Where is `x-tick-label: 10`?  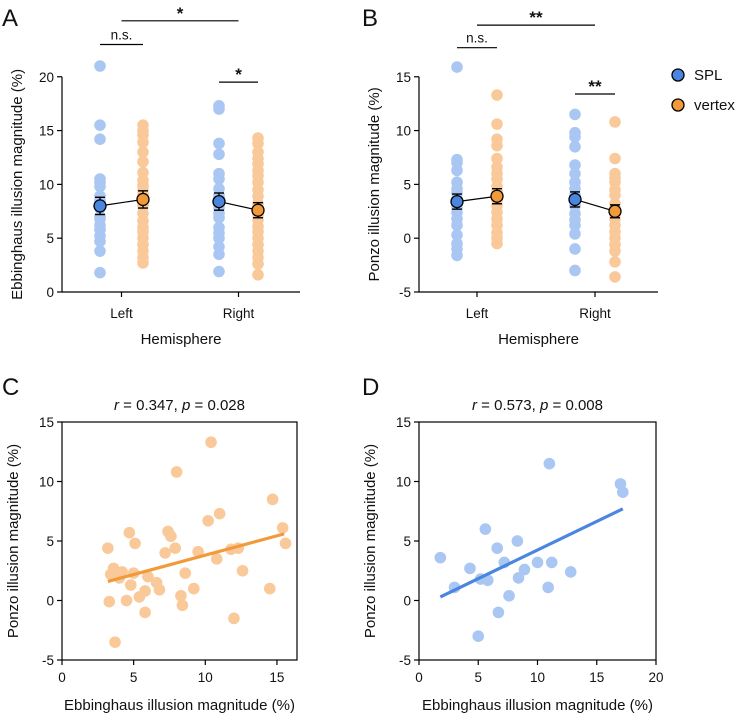
x-tick-label: 10 is located at coordinates (537, 677).